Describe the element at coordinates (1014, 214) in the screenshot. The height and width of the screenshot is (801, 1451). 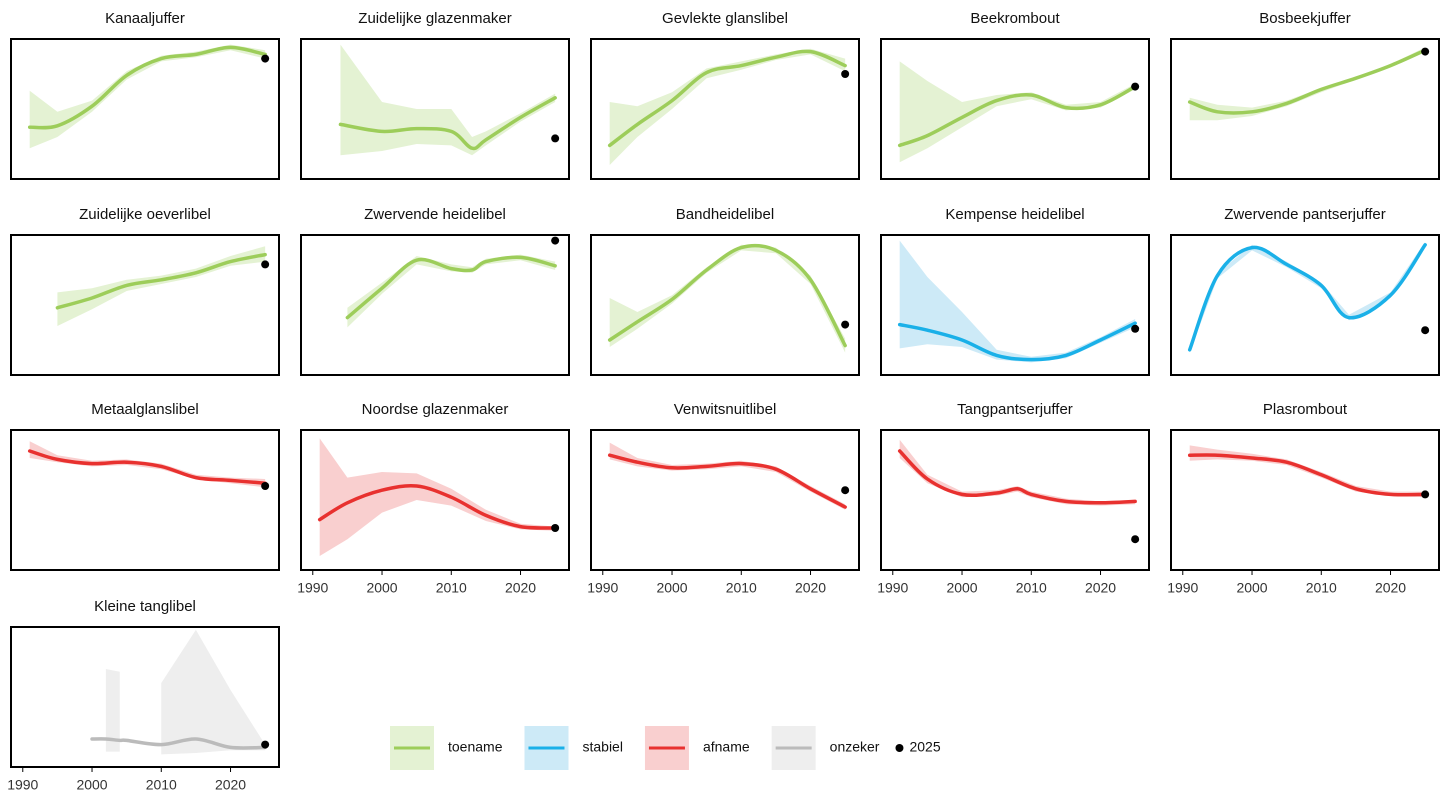
I see `panel-title: Kempense heidelibel` at that location.